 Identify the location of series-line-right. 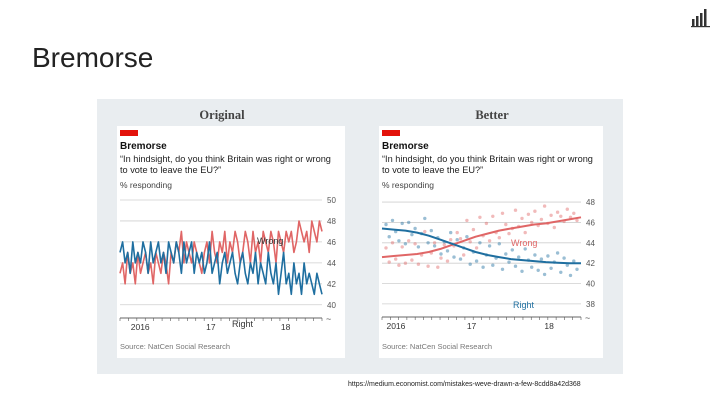
(221, 268).